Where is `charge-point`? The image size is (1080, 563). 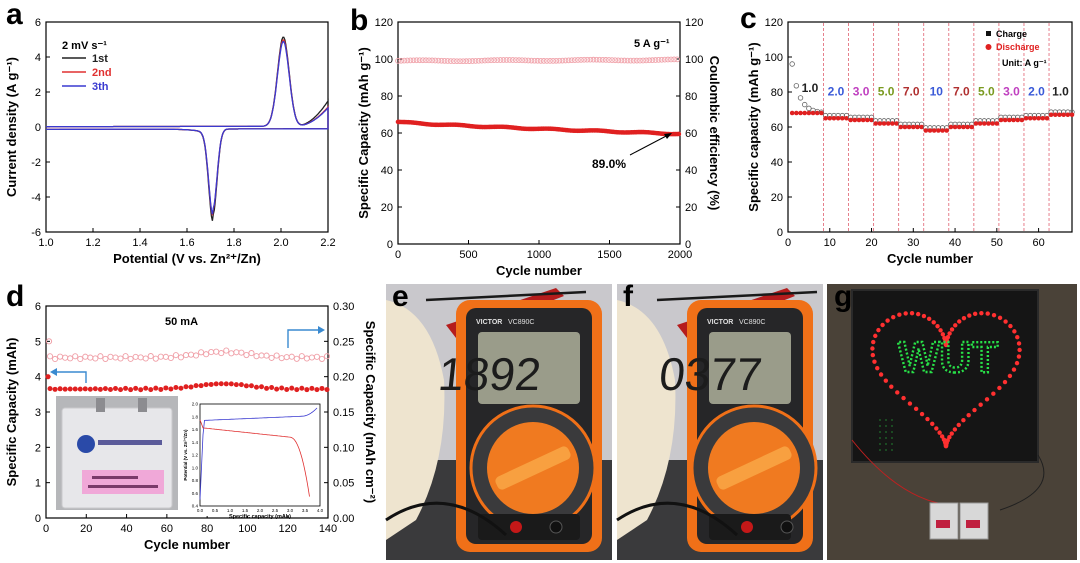 charge-point is located at coordinates (809, 108).